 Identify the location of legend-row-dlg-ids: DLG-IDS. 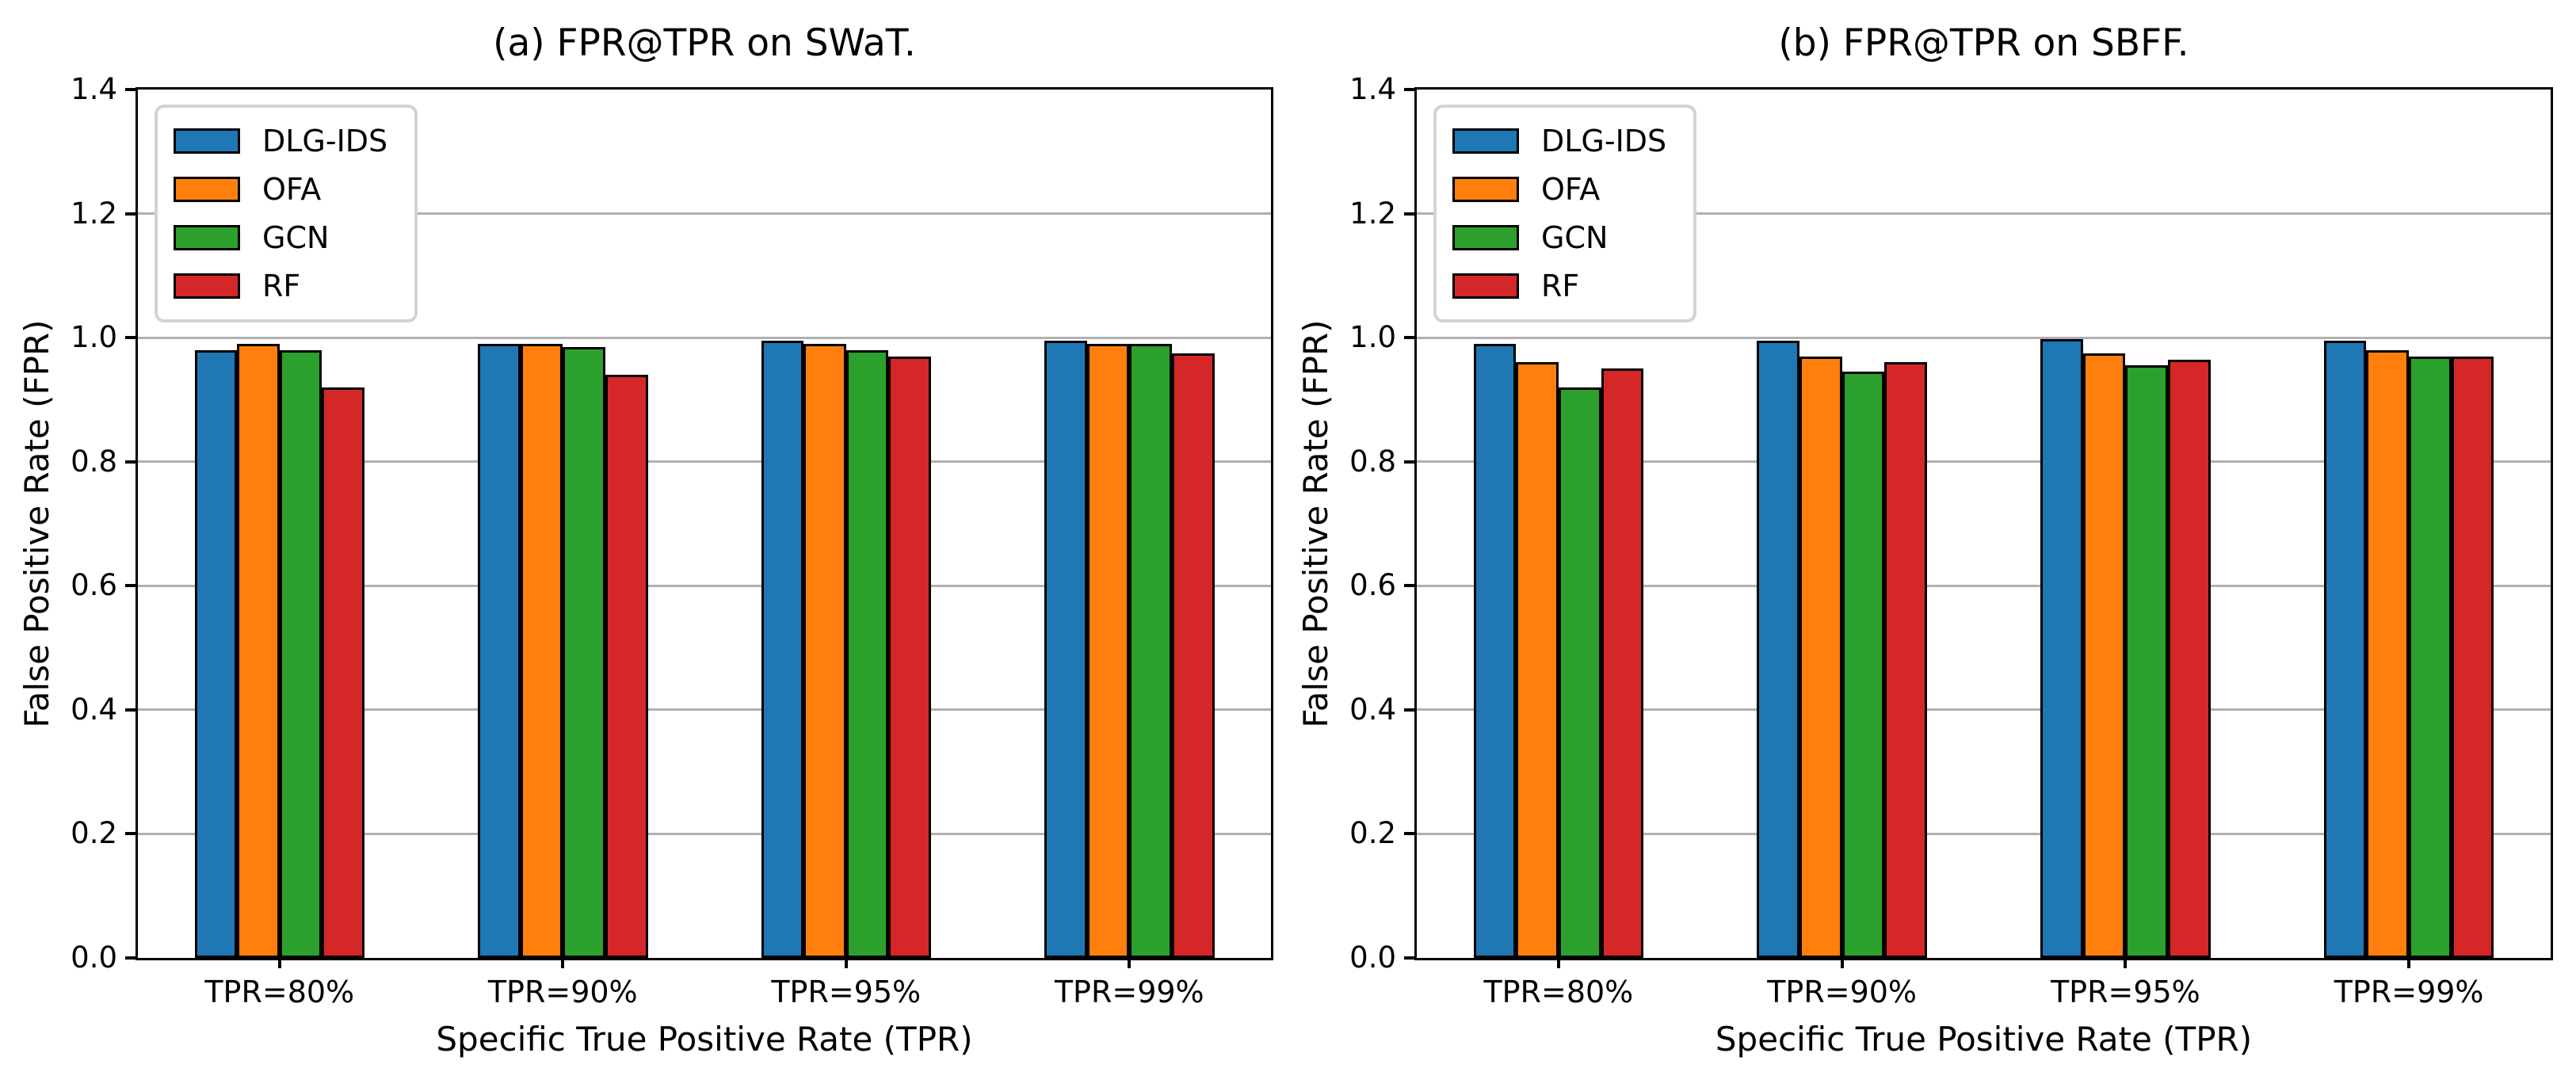
(1559, 141).